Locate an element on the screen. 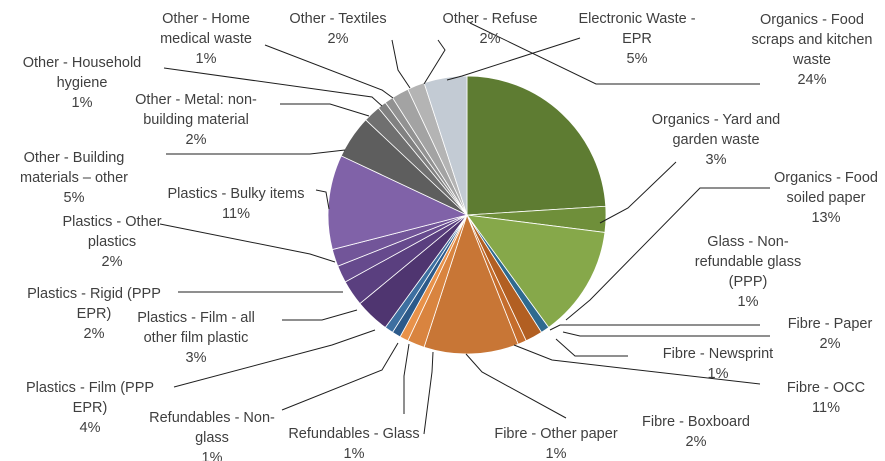 The image size is (885, 461). slice-name: glass is located at coordinates (212, 438).